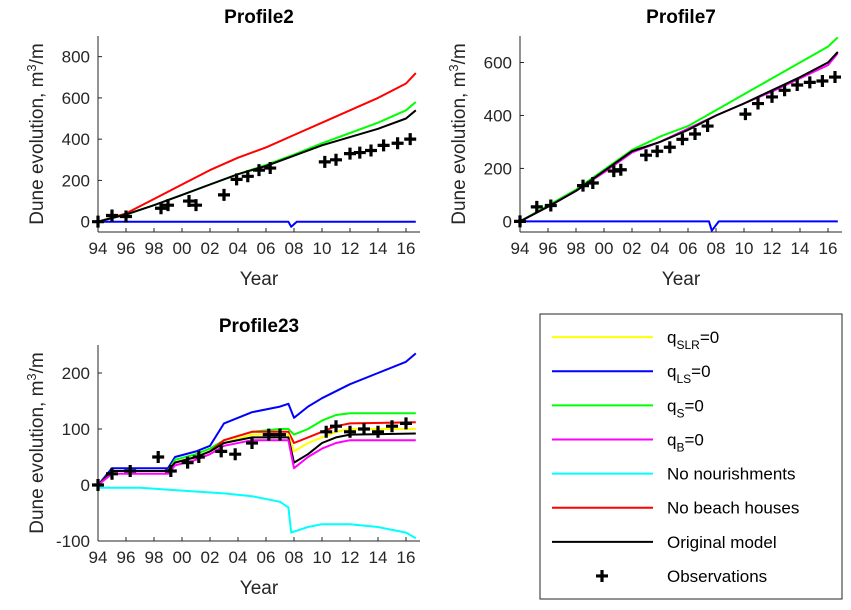 This screenshot has width=851, height=610. I want to click on legend-label-main: No nourishments, so click(731, 474).